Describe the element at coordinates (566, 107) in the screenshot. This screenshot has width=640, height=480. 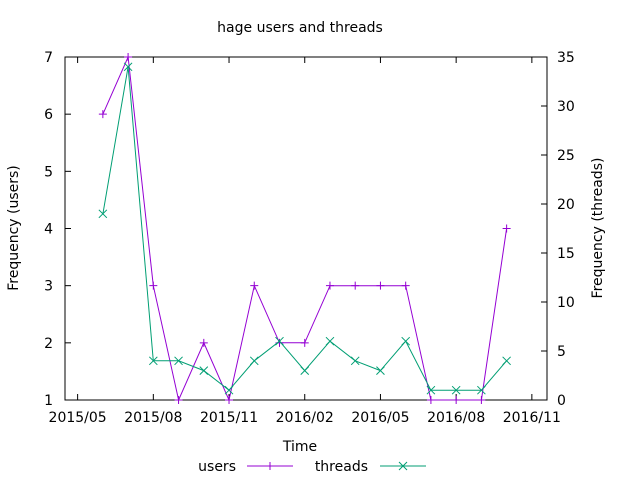
I see `y-right-tick-label: 30` at that location.